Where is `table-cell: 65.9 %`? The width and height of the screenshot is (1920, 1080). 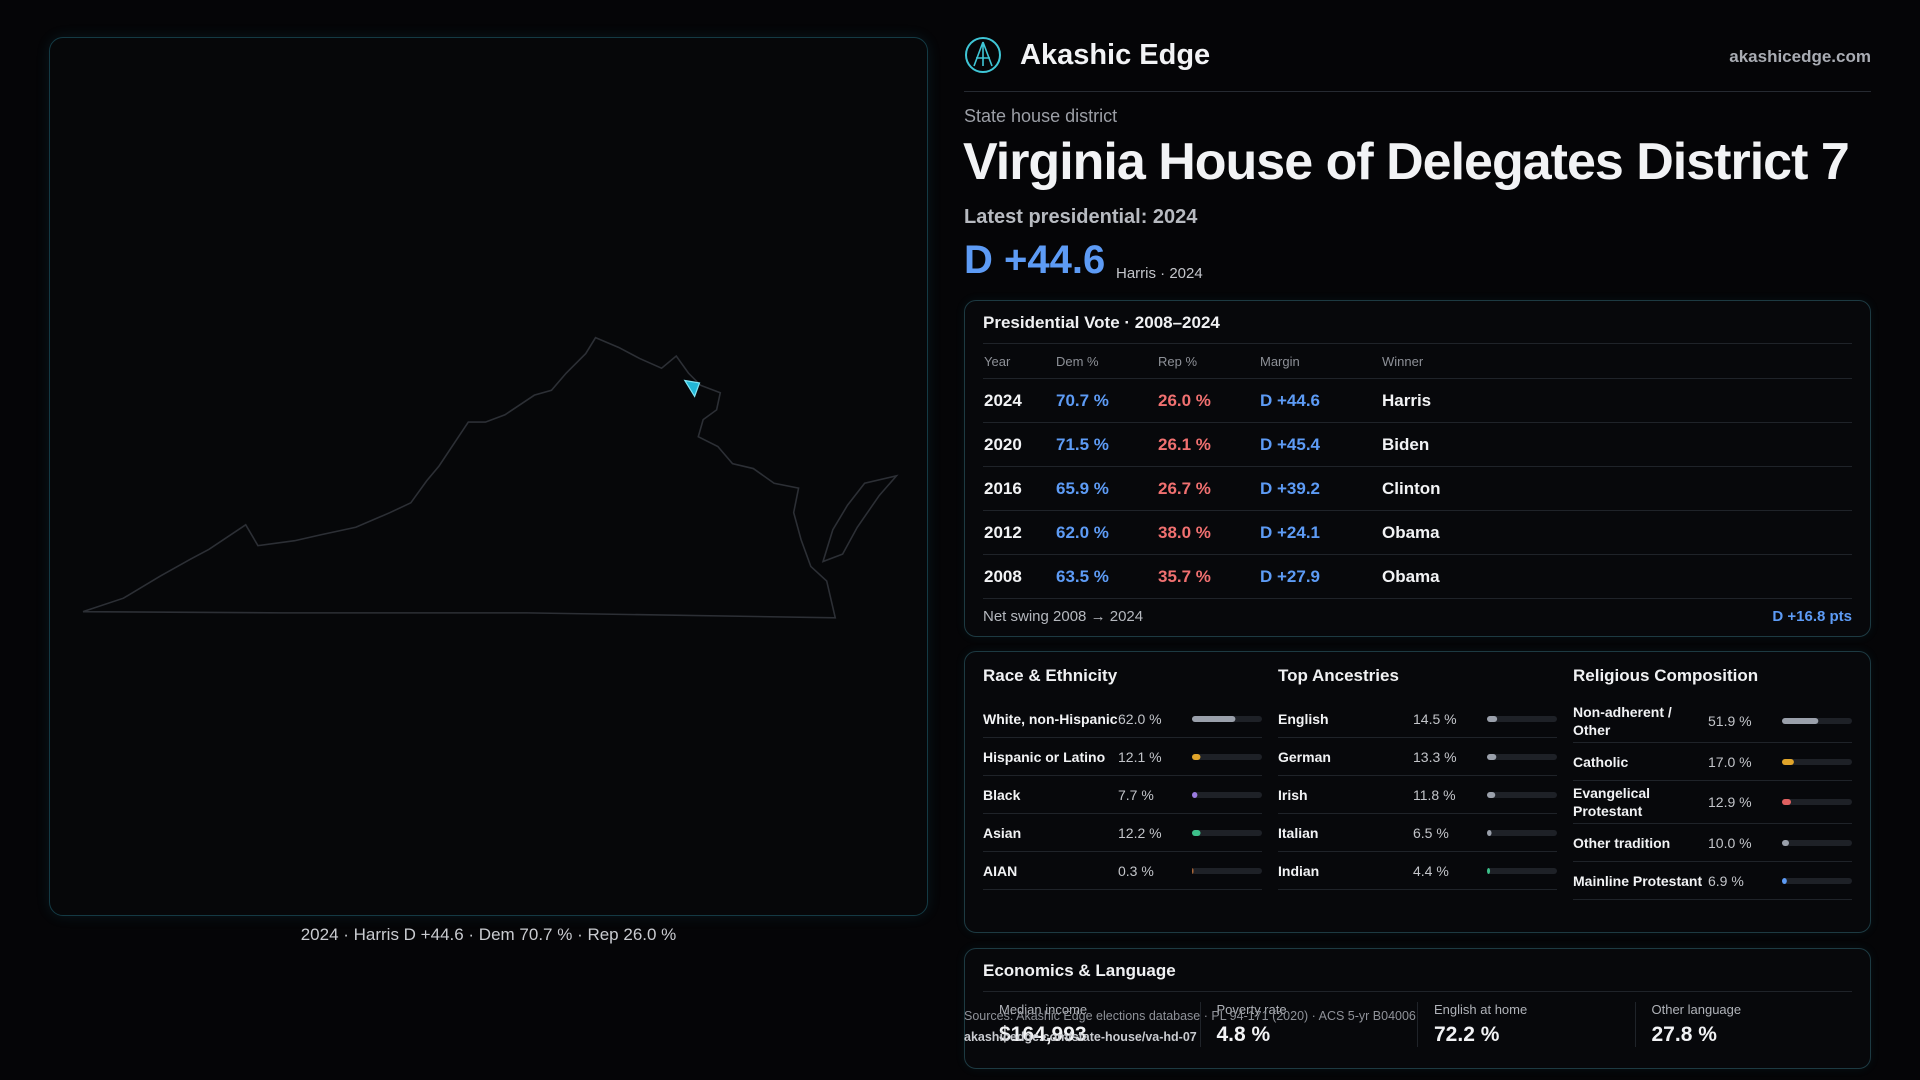
table-cell: 65.9 % is located at coordinates (1106, 488).